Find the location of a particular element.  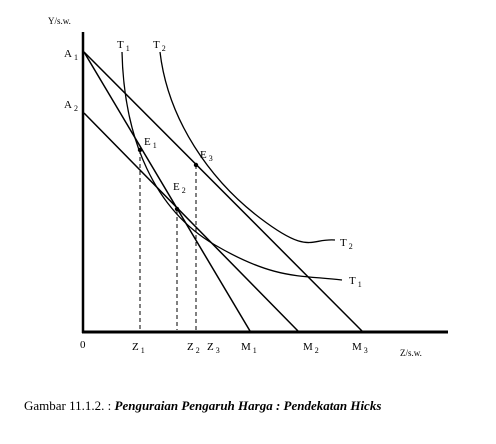

caption-prefix: Gambar 11.1.2. : is located at coordinates (68, 405).